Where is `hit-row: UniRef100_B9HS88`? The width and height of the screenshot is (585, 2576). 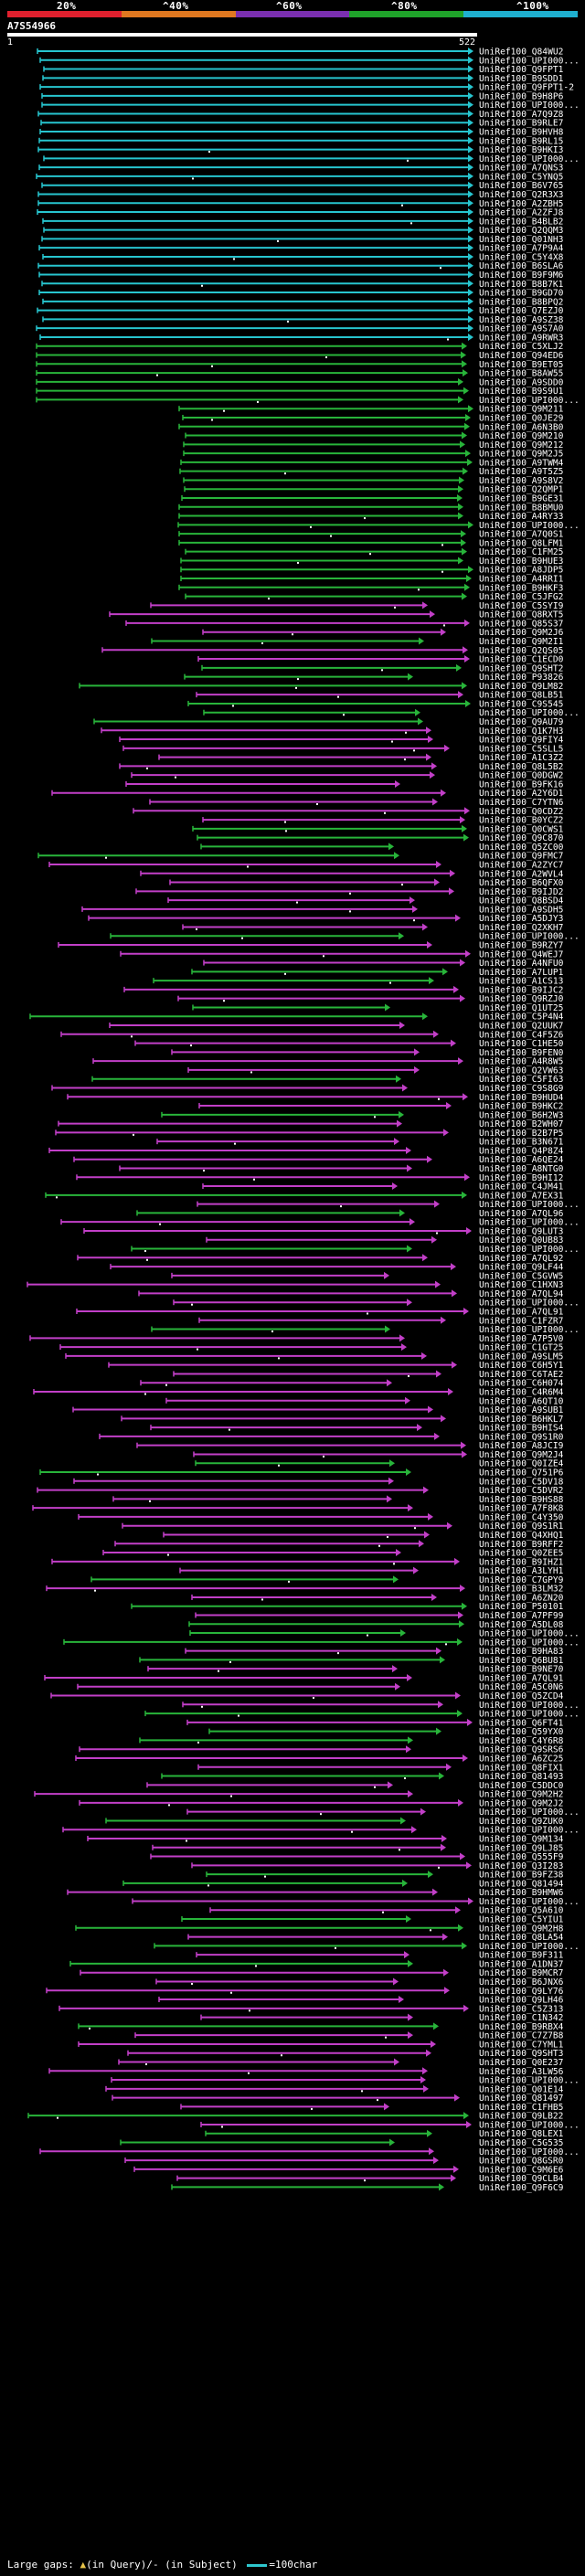 hit-row: UniRef100_B9HS88 is located at coordinates (338, 1500).